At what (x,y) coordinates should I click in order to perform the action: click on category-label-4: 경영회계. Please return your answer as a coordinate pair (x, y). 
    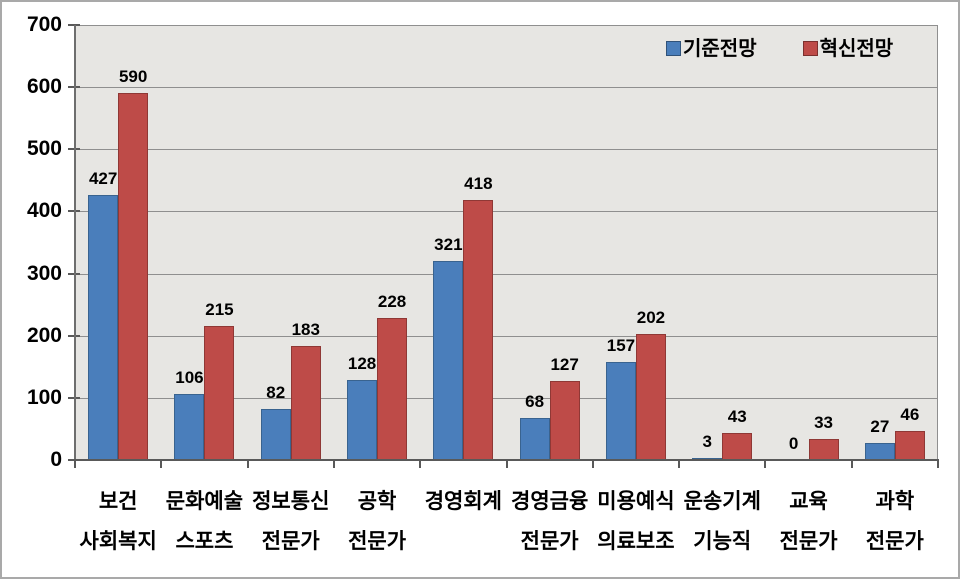
    Looking at the image, I should click on (463, 522).